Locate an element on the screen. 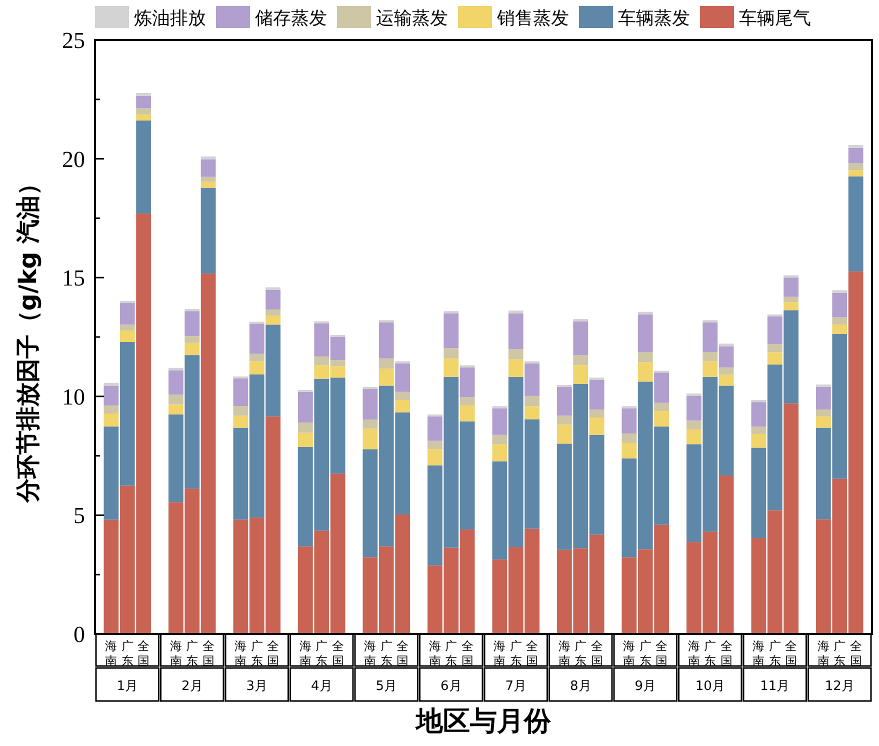 The height and width of the screenshot is (746, 879). text: 8月 is located at coordinates (581, 686).